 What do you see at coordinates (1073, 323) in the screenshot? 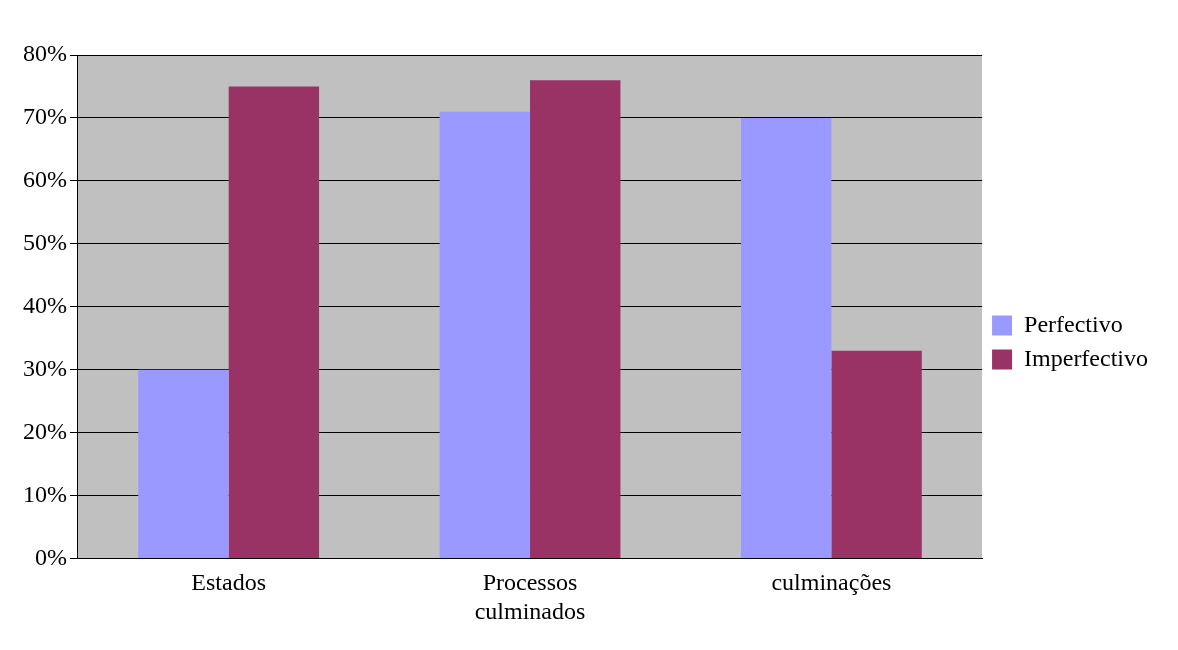
I see `legend-label: Perfectivo` at bounding box center [1073, 323].